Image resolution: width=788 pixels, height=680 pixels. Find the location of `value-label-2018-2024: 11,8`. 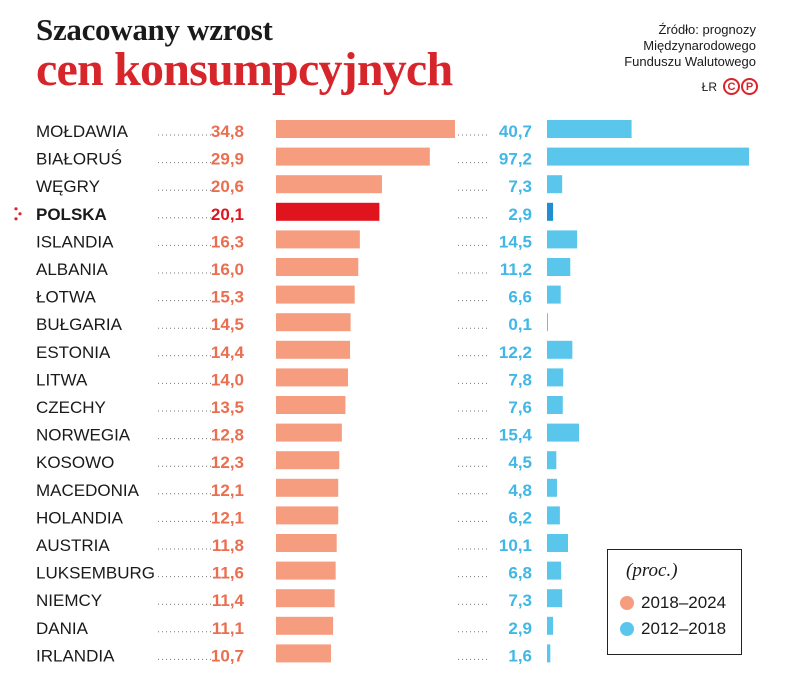

value-label-2018-2024: 11,8 is located at coordinates (228, 545).